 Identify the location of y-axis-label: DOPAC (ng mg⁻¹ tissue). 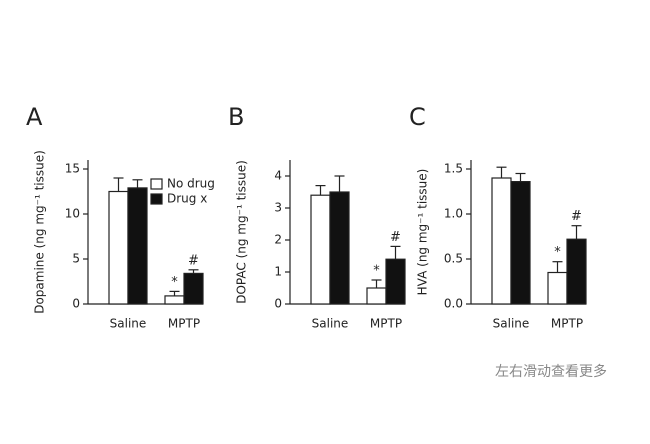
(242, 232).